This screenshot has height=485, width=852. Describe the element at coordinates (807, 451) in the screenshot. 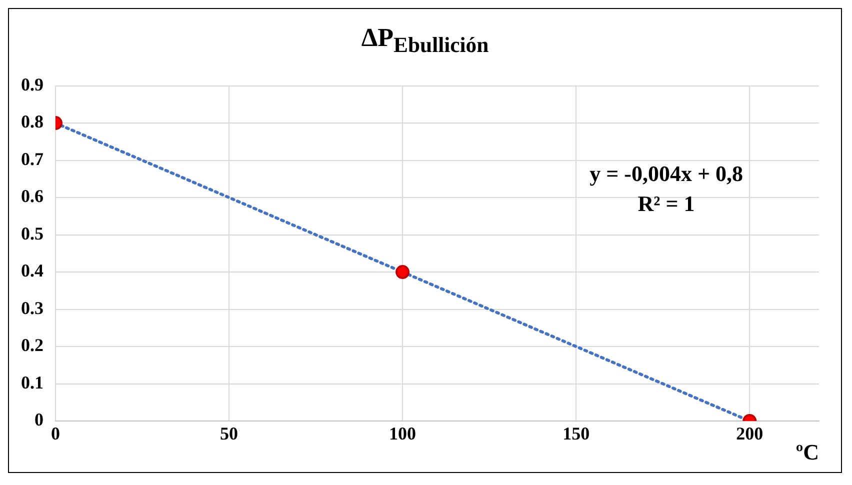

I see `x-axis-title: ºC` at that location.